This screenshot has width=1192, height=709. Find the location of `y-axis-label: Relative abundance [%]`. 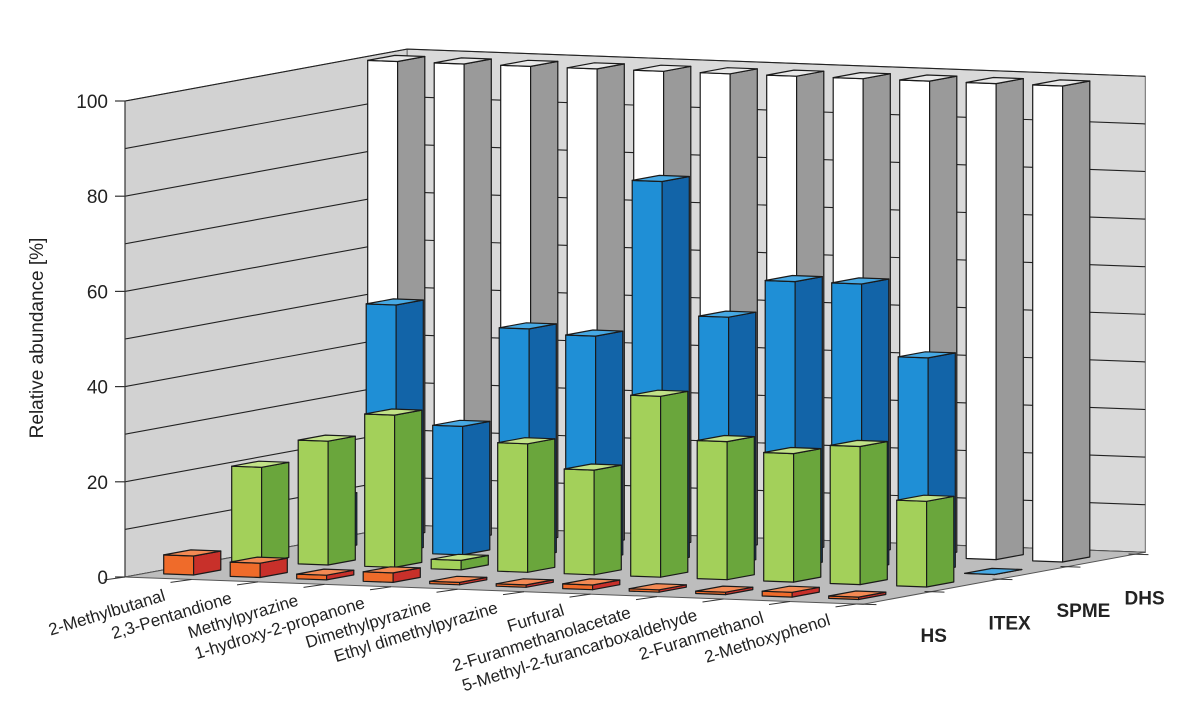

y-axis-label: Relative abundance [%] is located at coordinates (37, 338).